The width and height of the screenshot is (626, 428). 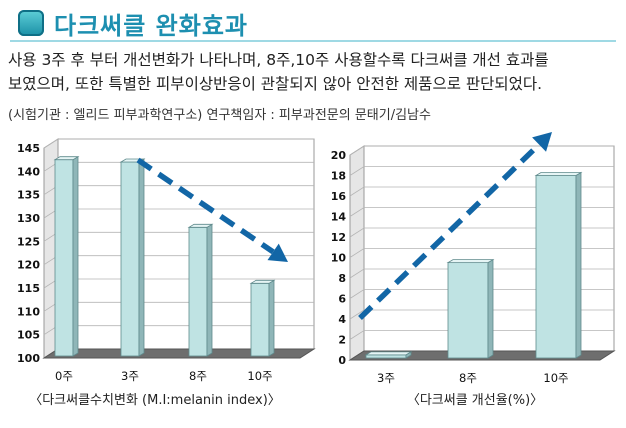 What do you see at coordinates (339, 196) in the screenshot?
I see `y-tick-label: 16` at bounding box center [339, 196].